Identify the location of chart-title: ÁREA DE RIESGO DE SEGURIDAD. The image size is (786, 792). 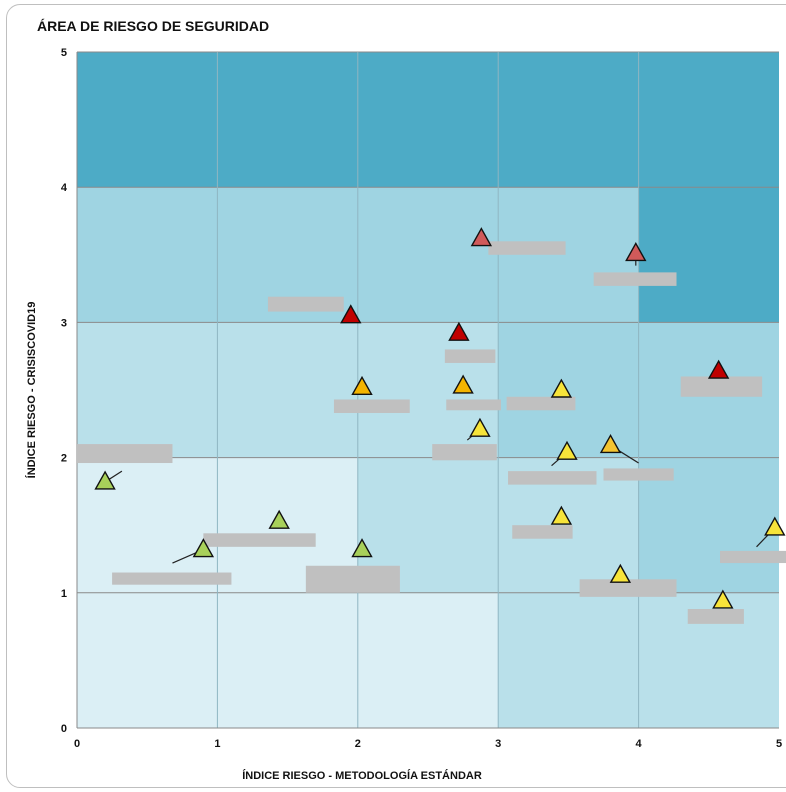
(153, 26).